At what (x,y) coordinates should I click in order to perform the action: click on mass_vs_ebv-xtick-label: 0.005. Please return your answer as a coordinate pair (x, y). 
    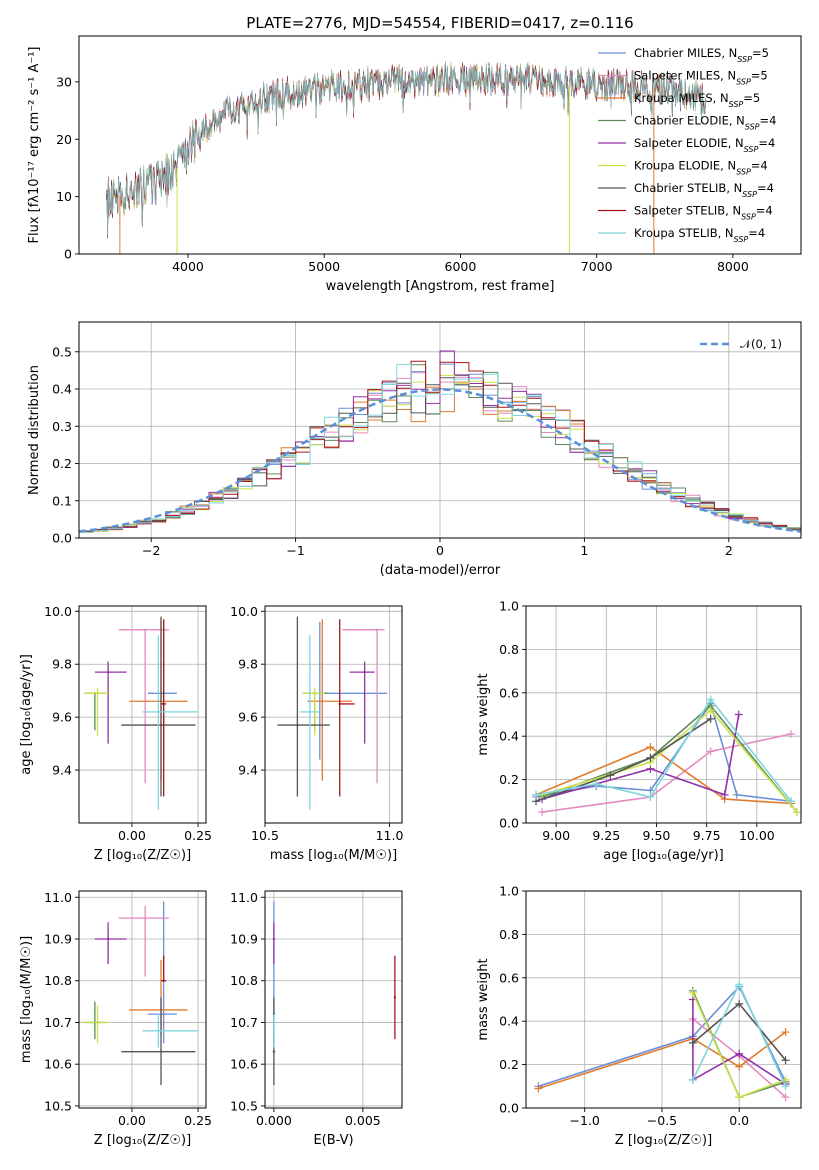
    Looking at the image, I should click on (363, 1120).